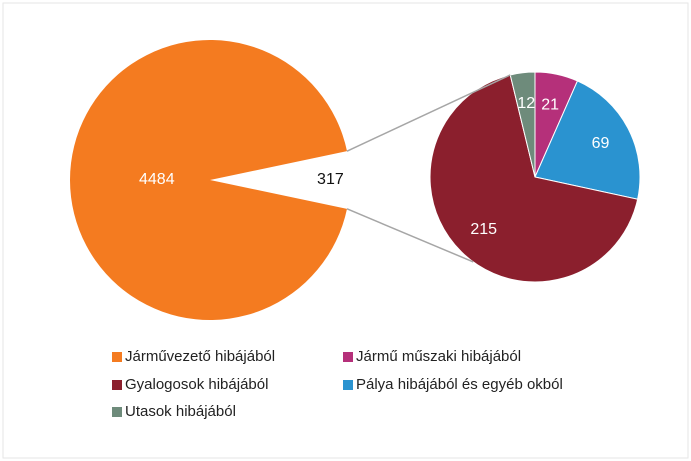  Describe the element at coordinates (157, 179) in the screenshot. I see `data-label: 4484` at that location.